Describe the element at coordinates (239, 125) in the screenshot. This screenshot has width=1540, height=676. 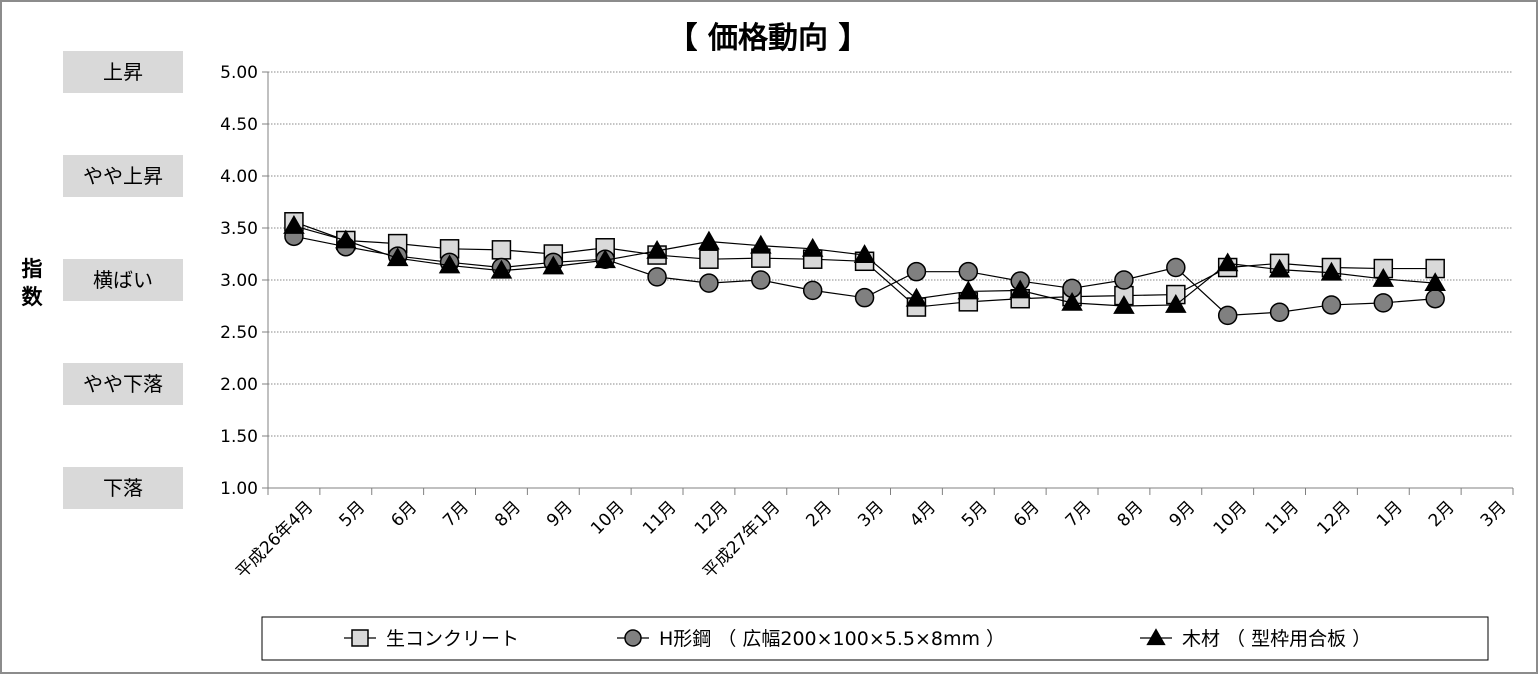
I see `y-tick-label: 4.50` at that location.